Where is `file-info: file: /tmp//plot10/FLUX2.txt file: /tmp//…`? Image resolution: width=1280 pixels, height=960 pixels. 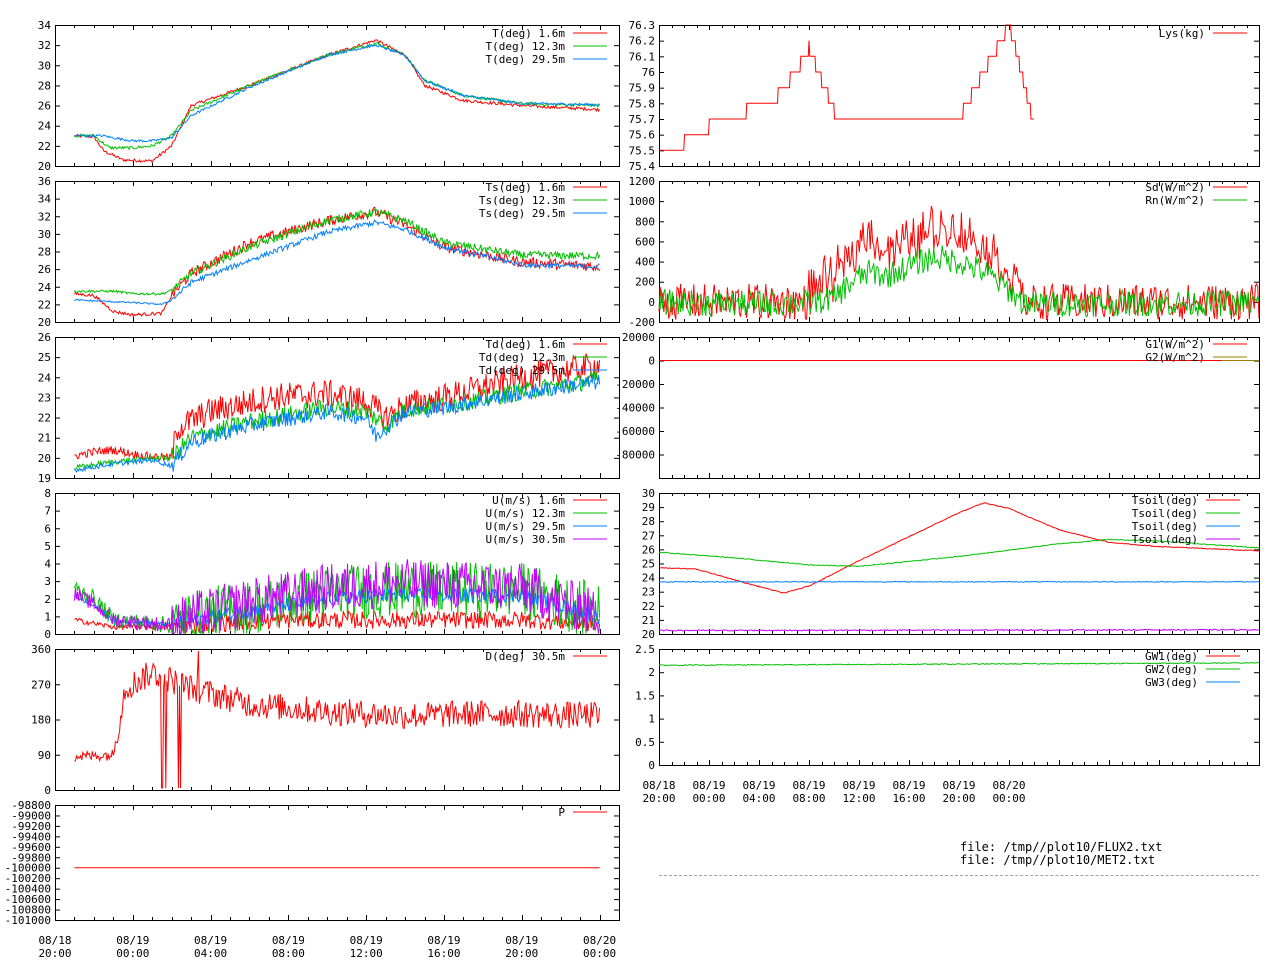
file-info: file: /tmp//plot10/FLUX2.txt file: /tmp//… is located at coordinates (1061, 854).